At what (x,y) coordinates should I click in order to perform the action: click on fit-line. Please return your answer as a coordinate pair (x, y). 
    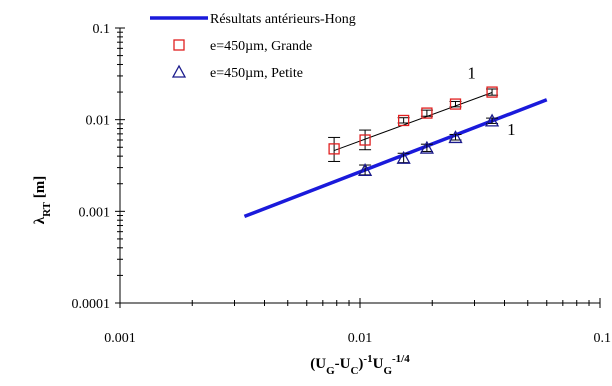
    Looking at the image, I should click on (413, 122).